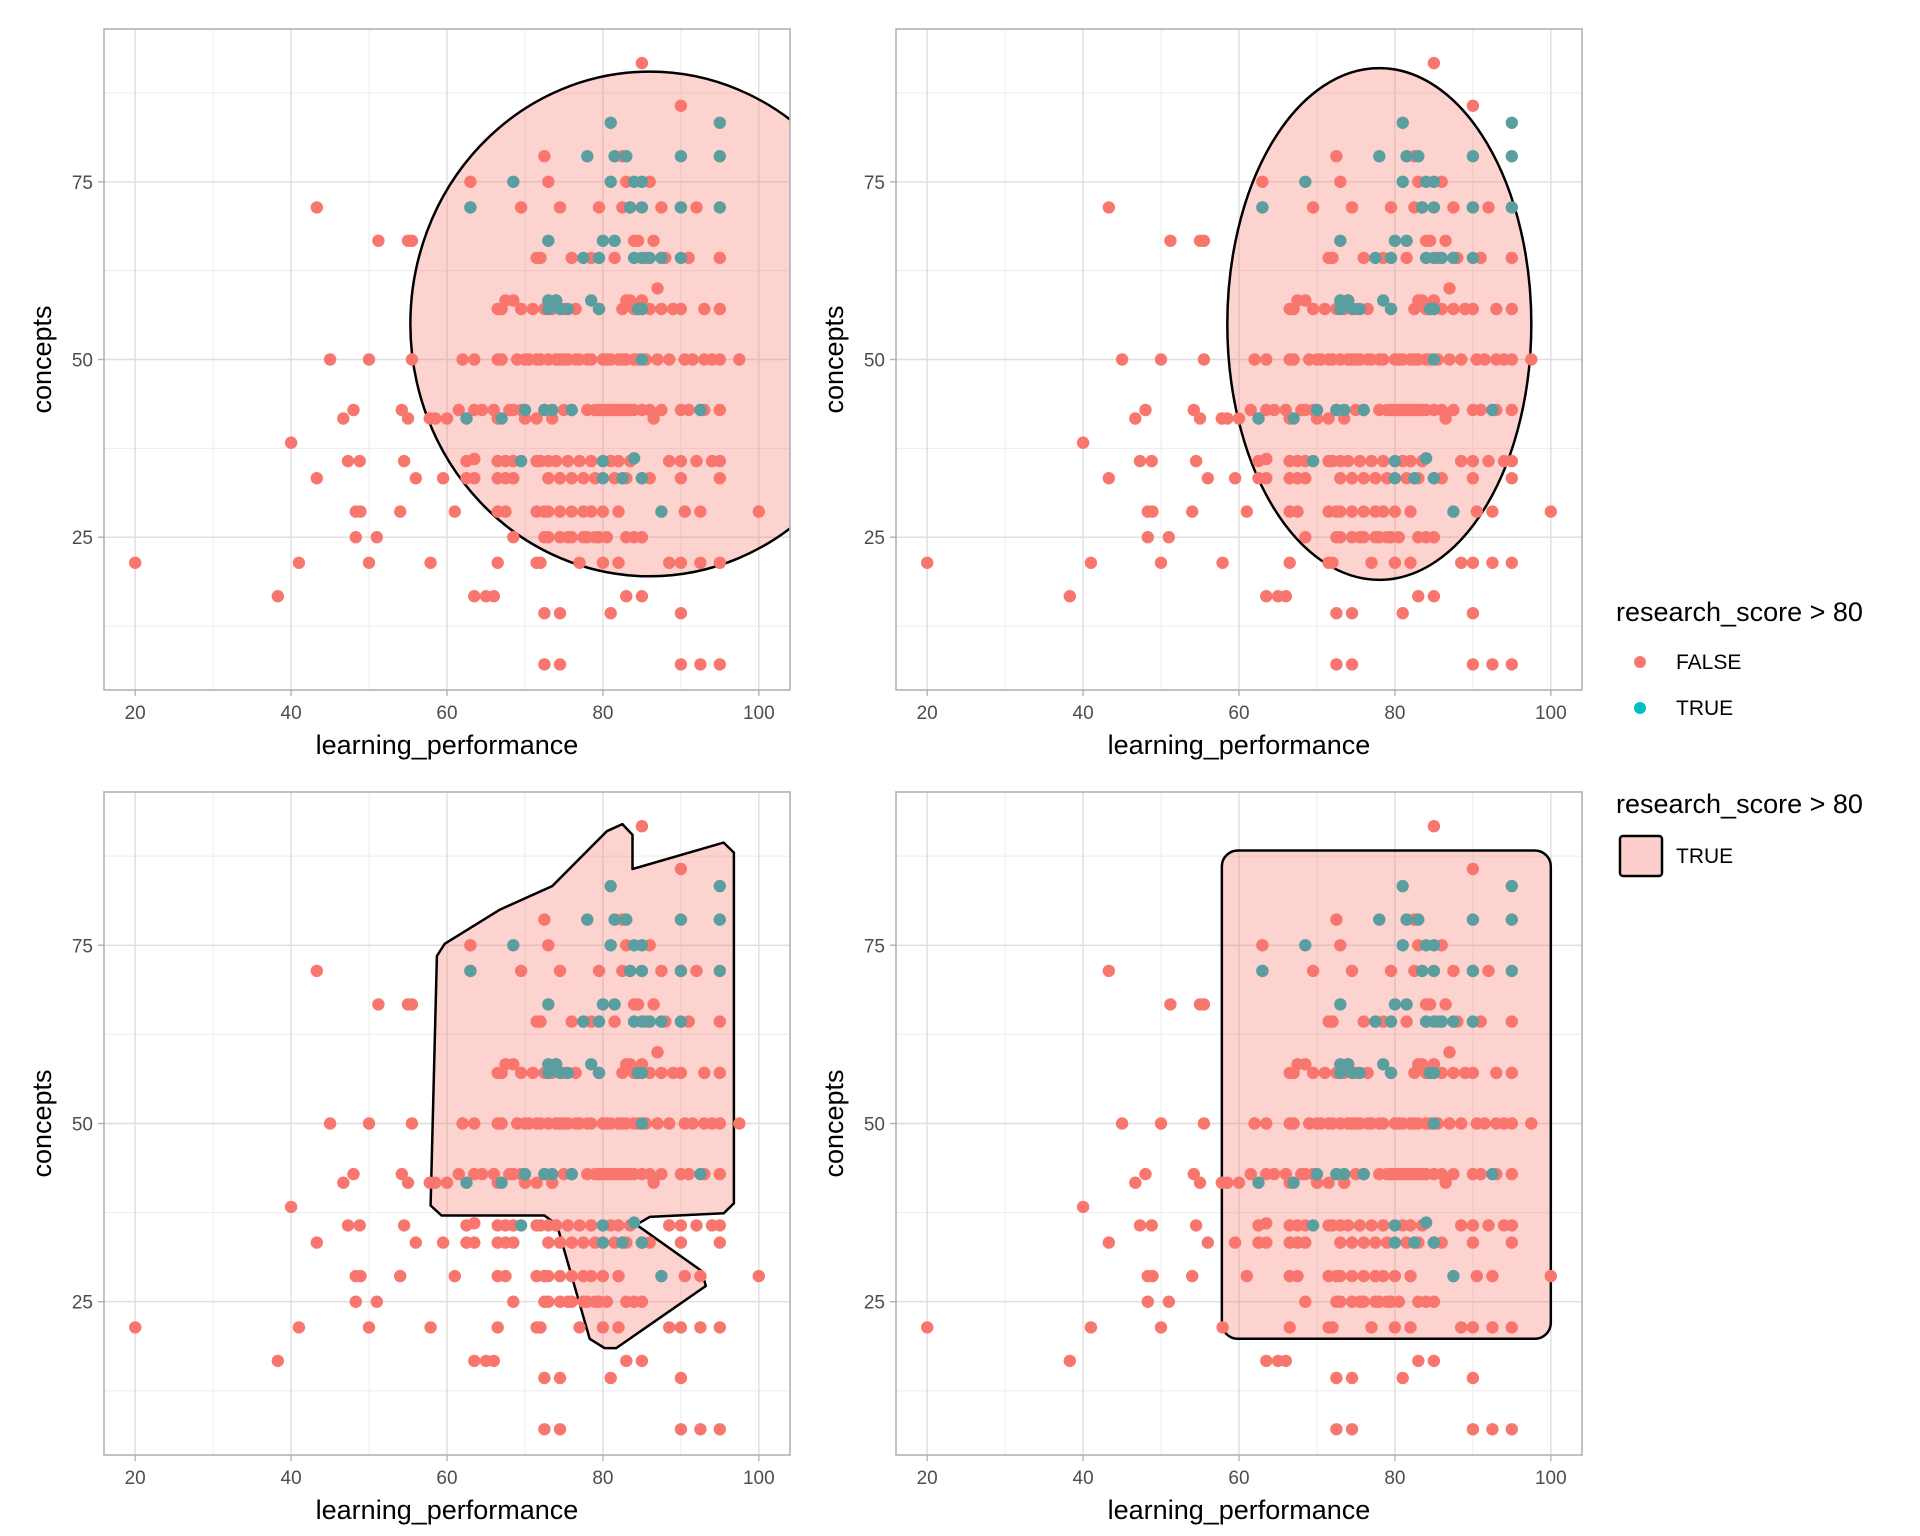 The image size is (1920, 1536). I want to click on legend-fill: research_score > 80 TRUE, so click(1739, 833).